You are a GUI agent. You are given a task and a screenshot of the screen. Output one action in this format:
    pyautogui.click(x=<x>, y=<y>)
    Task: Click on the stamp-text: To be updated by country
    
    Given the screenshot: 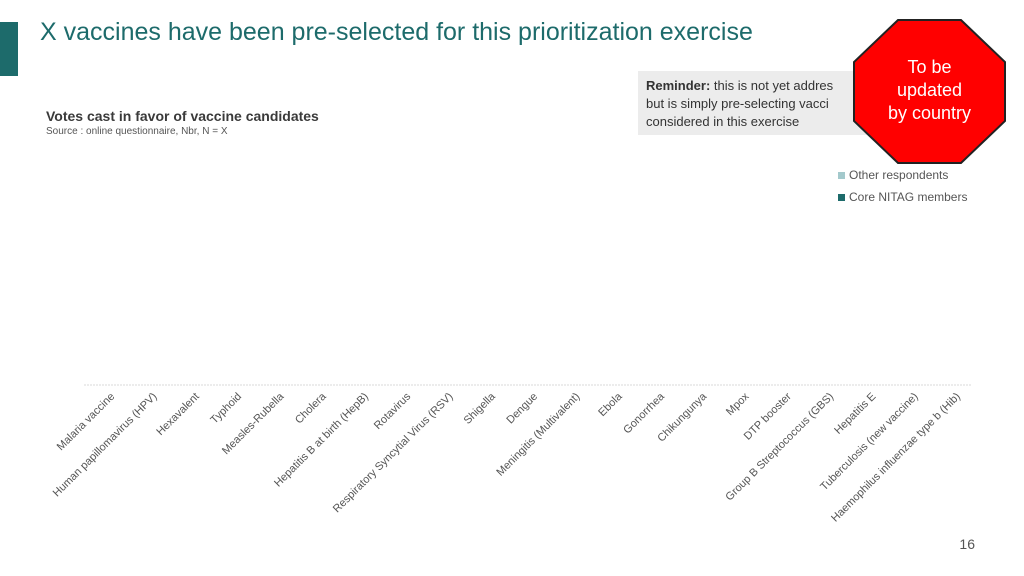 What is the action you would take?
    pyautogui.click(x=929, y=90)
    